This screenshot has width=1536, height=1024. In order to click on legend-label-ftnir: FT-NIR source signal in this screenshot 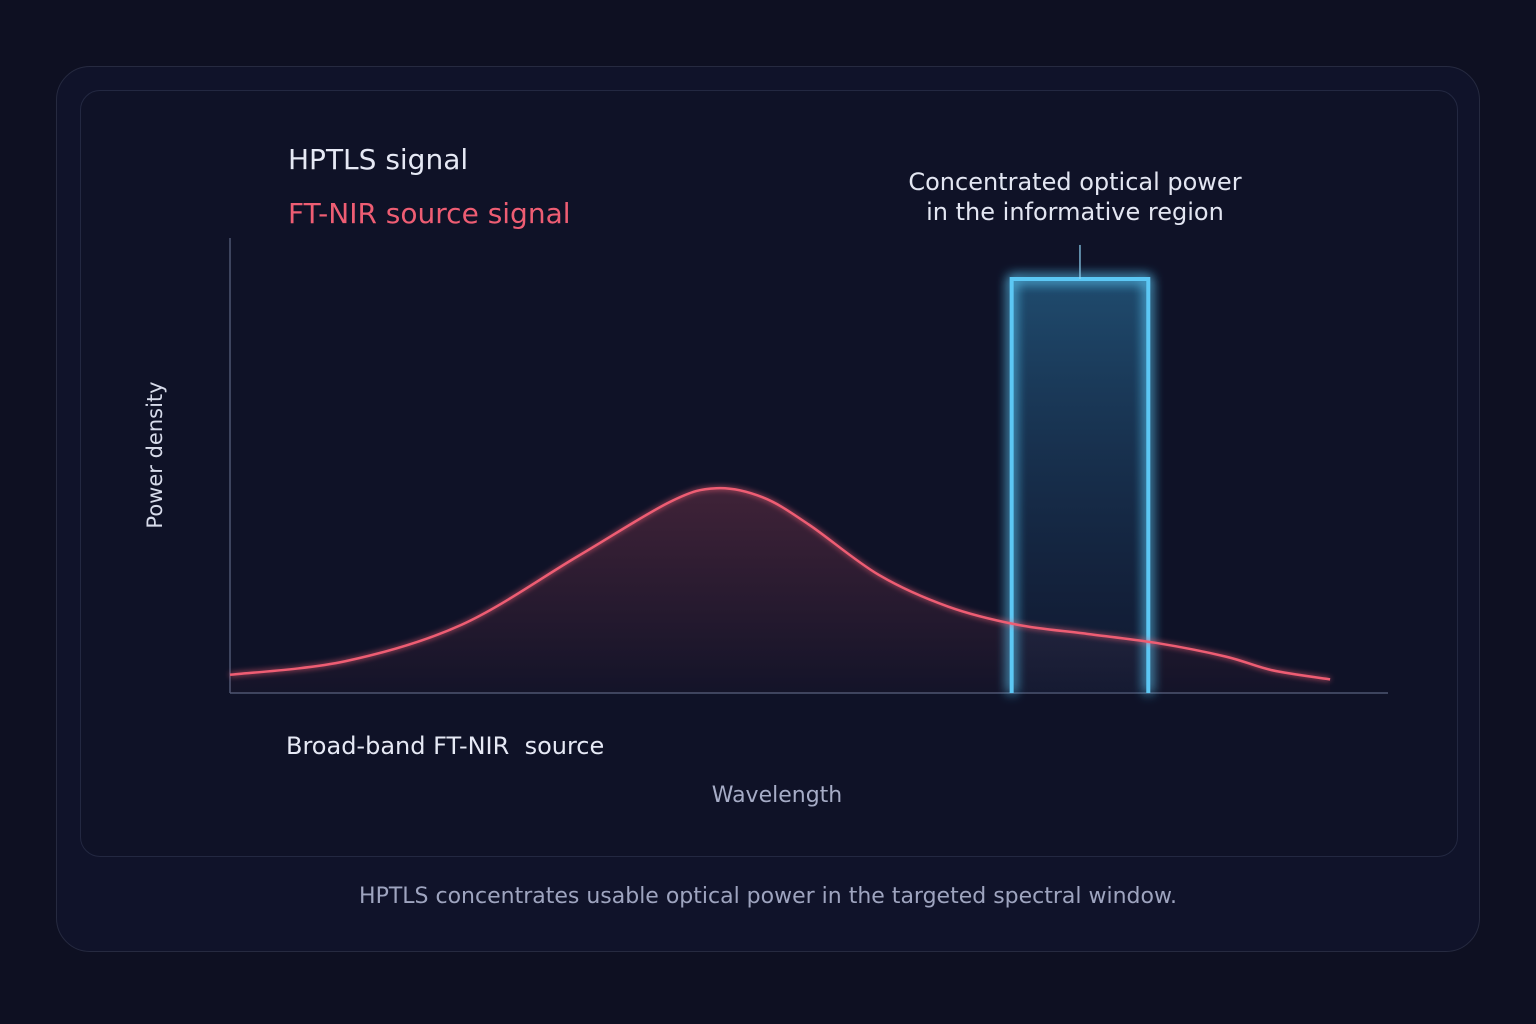, I will do `click(429, 213)`.